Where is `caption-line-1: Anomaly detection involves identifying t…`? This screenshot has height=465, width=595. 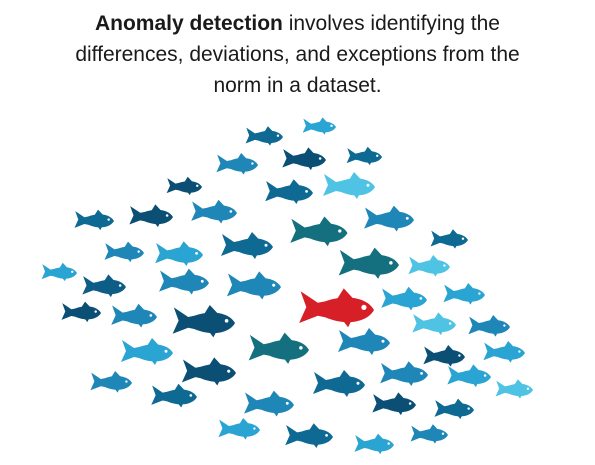 caption-line-1: Anomaly detection involves identifying t… is located at coordinates (297, 23).